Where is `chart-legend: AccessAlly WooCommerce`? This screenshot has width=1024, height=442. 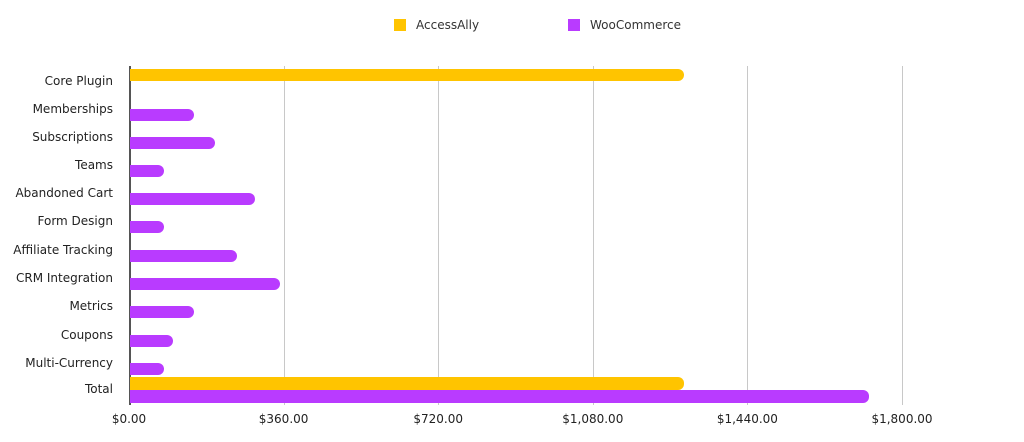 chart-legend: AccessAlly WooCommerce is located at coordinates (512, 27).